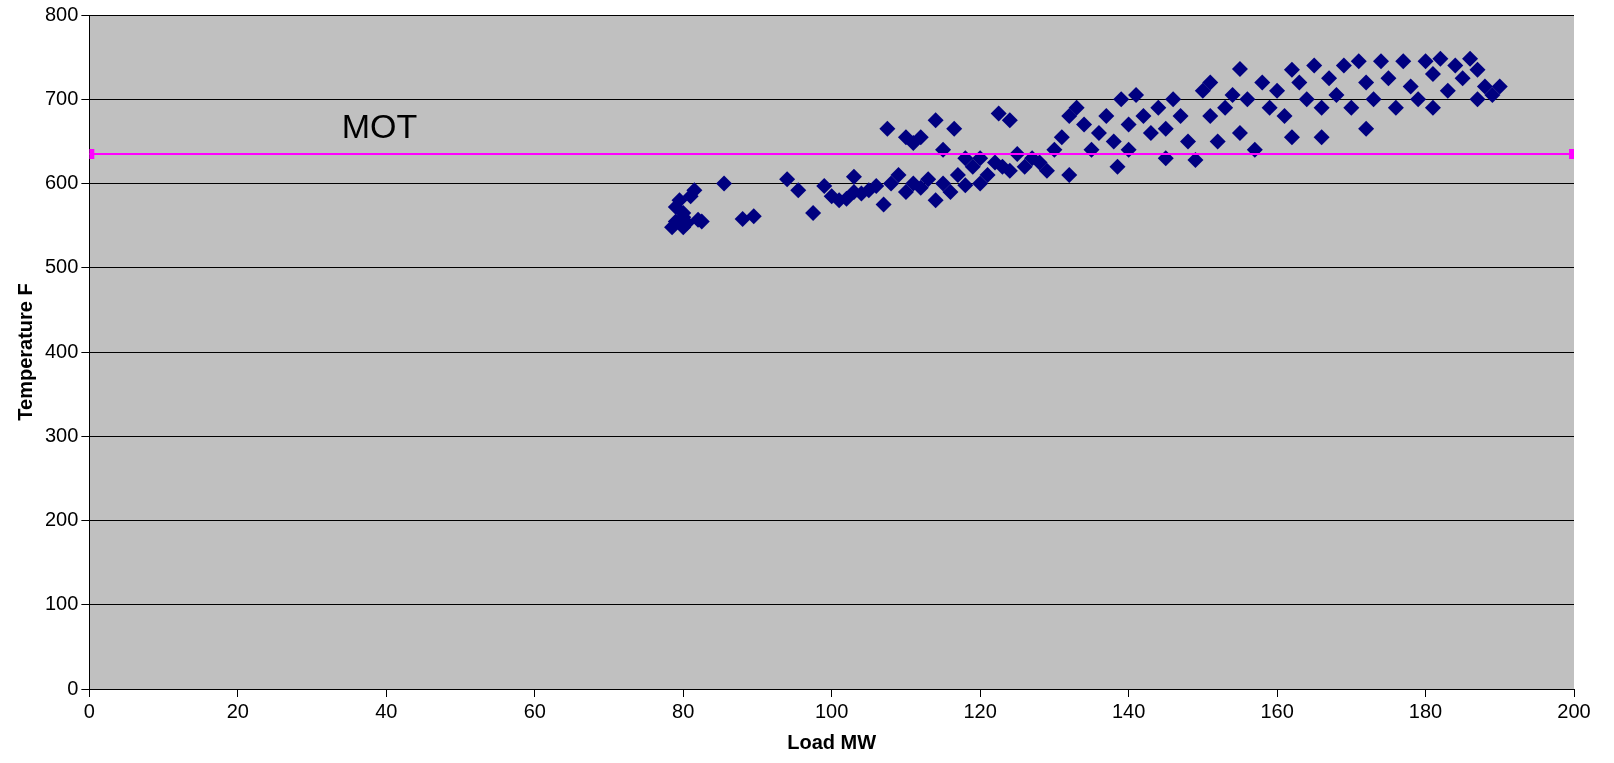  What do you see at coordinates (980, 710) in the screenshot?
I see `x-tick-label: 120` at bounding box center [980, 710].